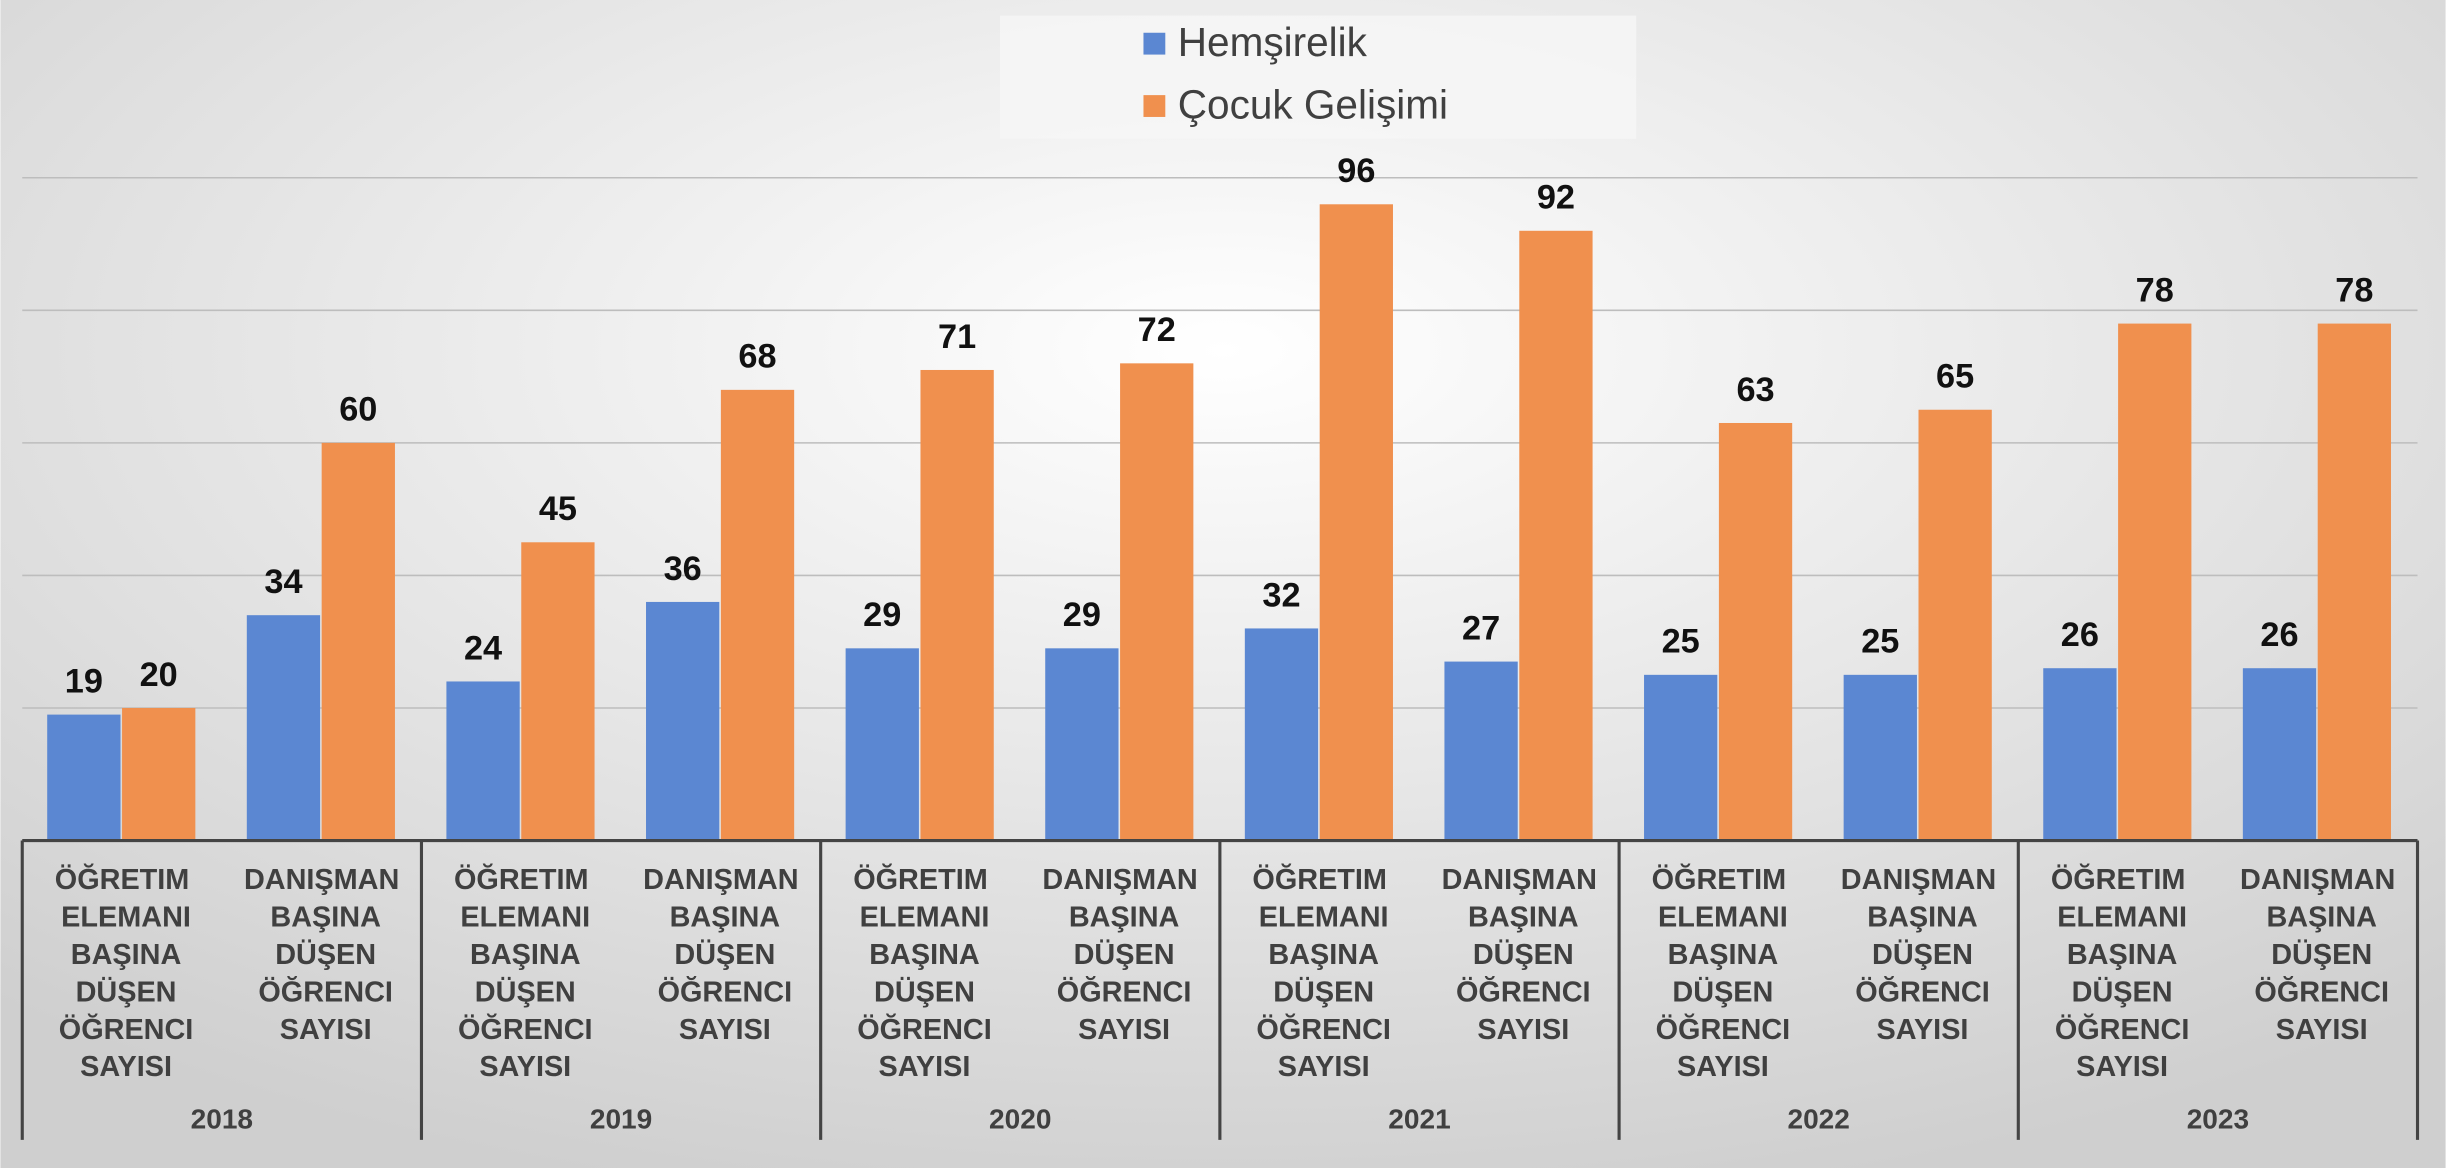  I want to click on data-label: 92, so click(1556, 198).